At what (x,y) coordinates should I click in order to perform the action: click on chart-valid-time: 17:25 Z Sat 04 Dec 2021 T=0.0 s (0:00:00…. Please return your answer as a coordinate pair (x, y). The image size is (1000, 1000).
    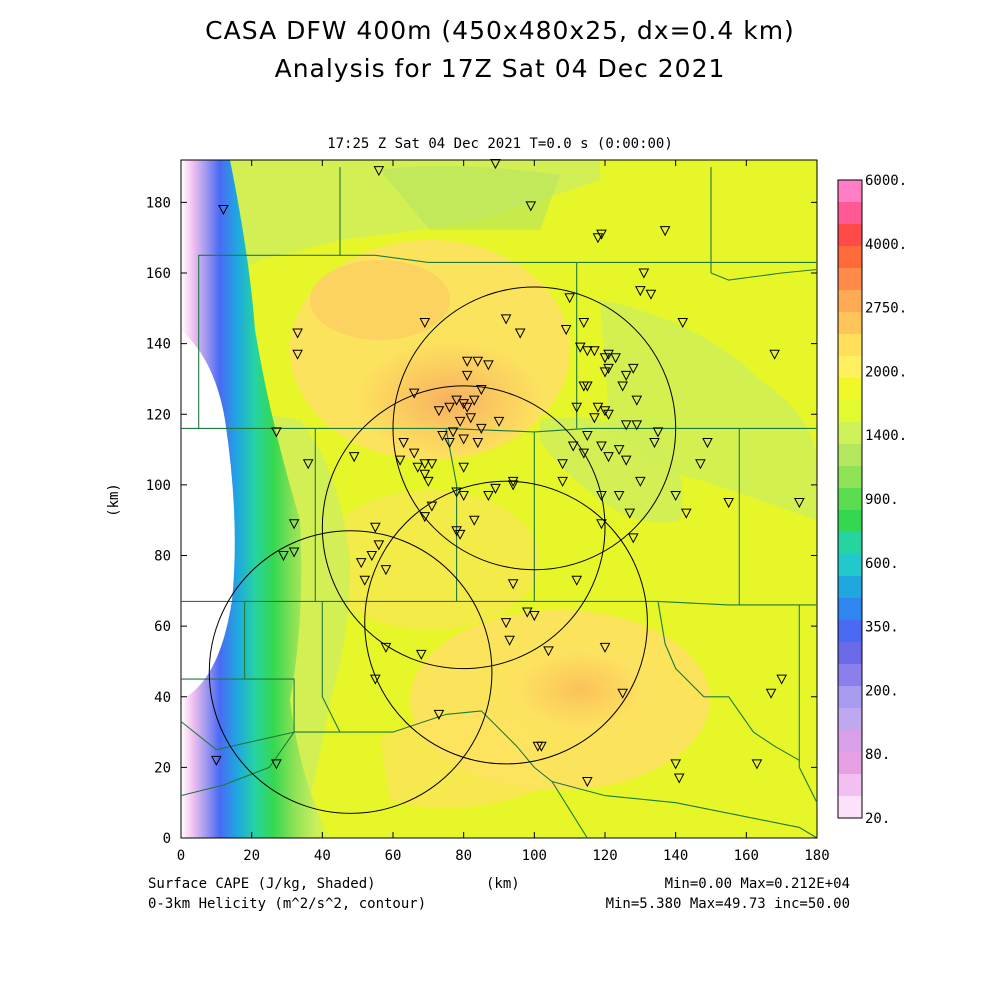
    Looking at the image, I should click on (500, 144).